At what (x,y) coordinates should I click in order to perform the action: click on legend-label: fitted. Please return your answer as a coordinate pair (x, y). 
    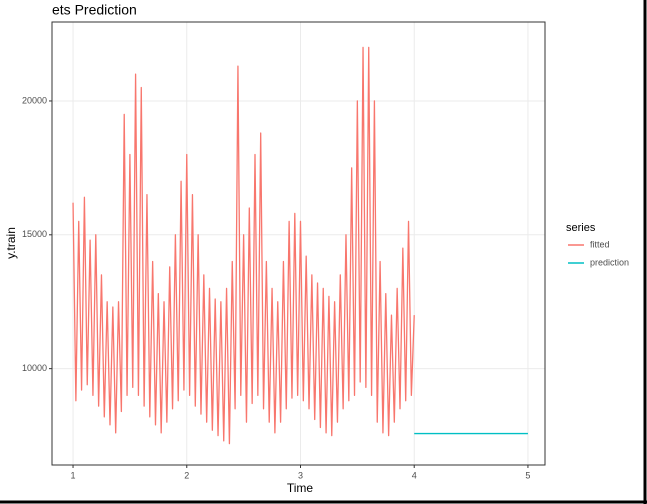
    Looking at the image, I should click on (600, 244).